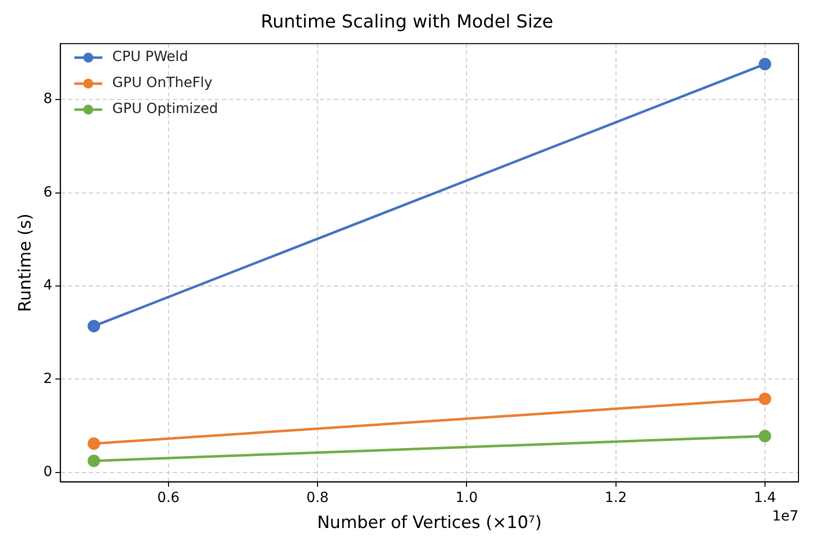 Image resolution: width=814 pixels, height=548 pixels. What do you see at coordinates (765, 498) in the screenshot?
I see `x-tick-label: 1.4` at bounding box center [765, 498].